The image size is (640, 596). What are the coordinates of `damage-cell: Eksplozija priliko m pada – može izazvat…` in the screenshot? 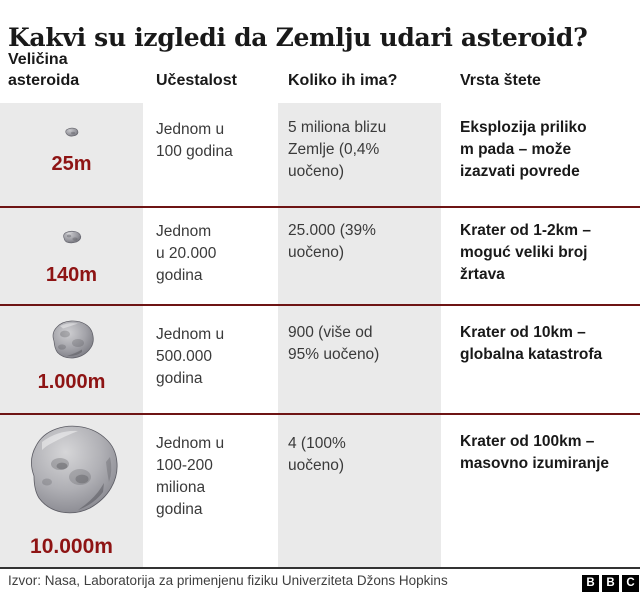 It's located at (523, 149).